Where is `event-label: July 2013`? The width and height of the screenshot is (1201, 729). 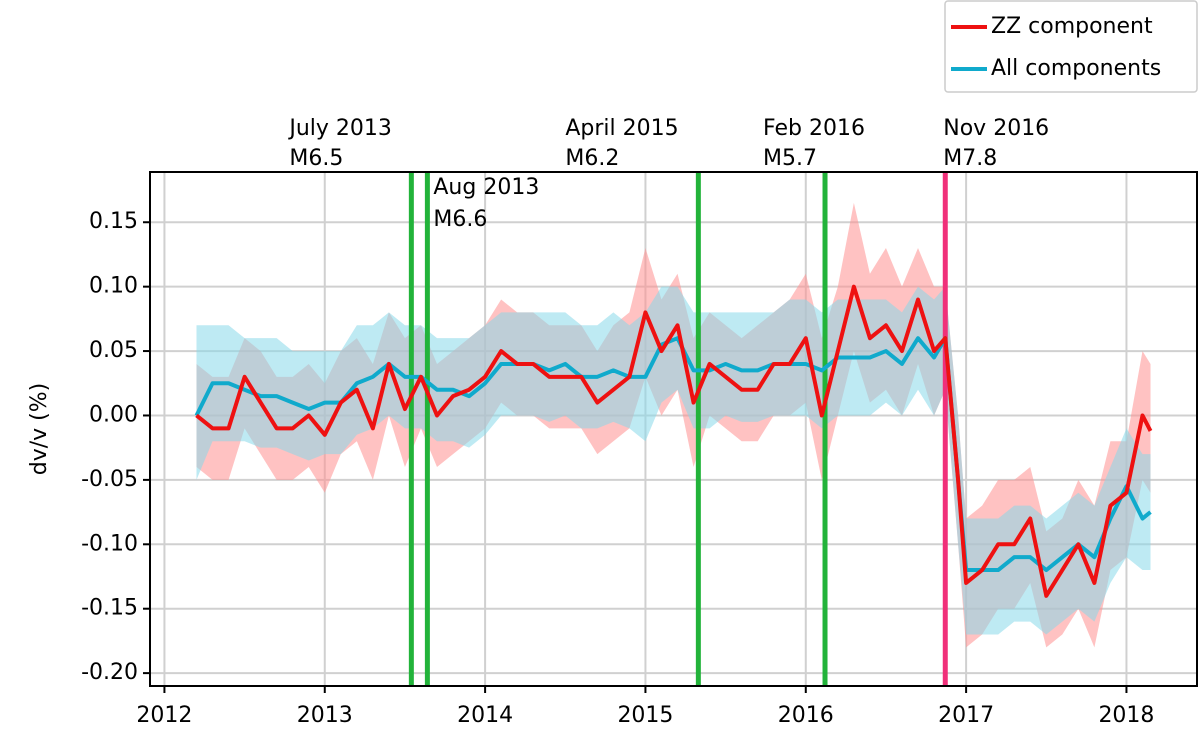
event-label: July 2013 is located at coordinates (339, 128).